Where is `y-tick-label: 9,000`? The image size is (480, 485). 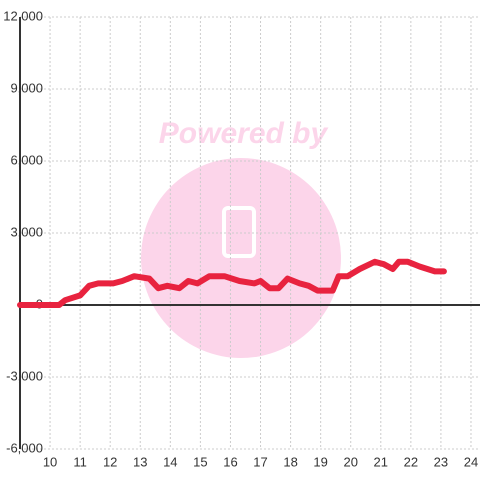
y-tick-label: 9,000 is located at coordinates (26, 87).